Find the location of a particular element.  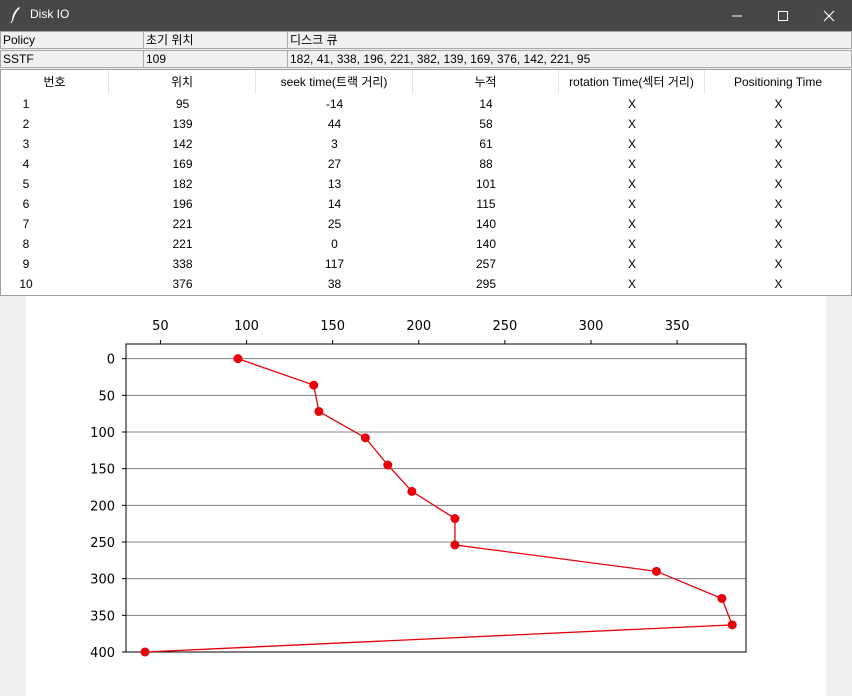

y-tick-label: 200 is located at coordinates (102, 506).